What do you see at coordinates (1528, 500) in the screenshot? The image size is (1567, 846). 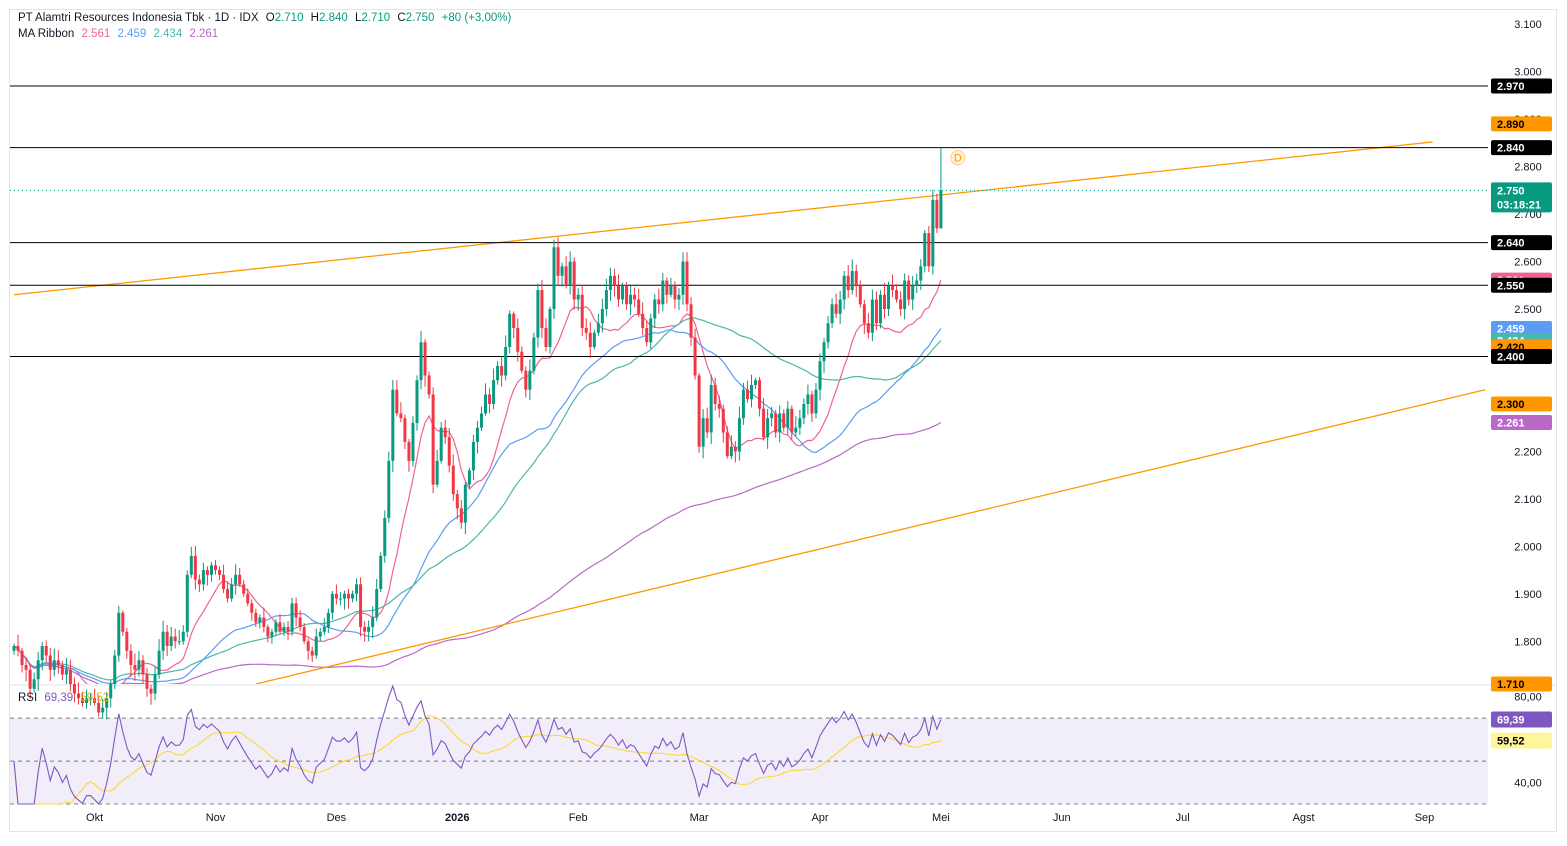 I see `price-tick-label: 2.100` at bounding box center [1528, 500].